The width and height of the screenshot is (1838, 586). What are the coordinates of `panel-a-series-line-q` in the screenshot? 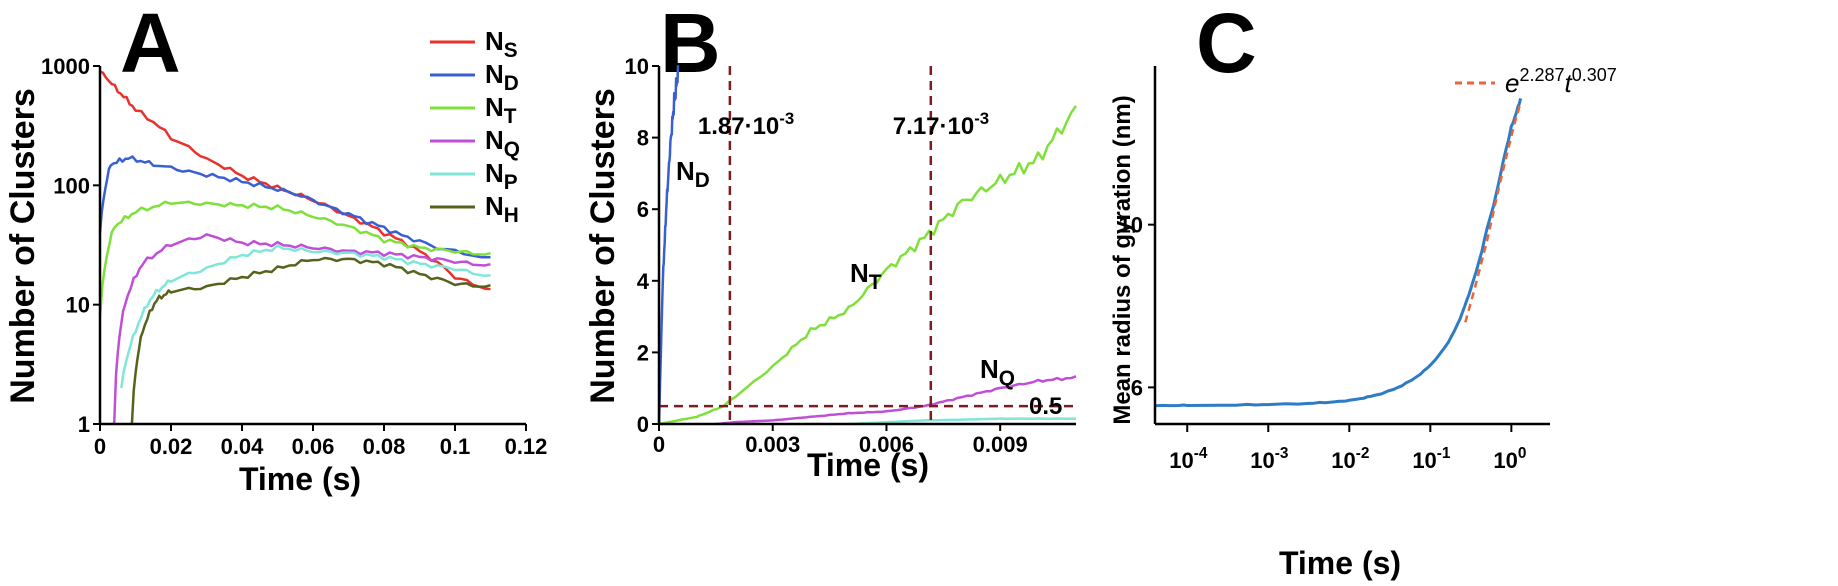 It's located at (301, 329).